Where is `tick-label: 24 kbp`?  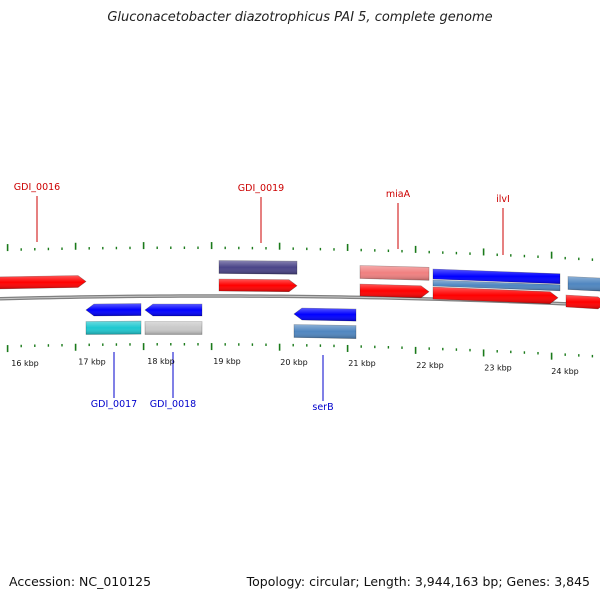 tick-label: 24 kbp is located at coordinates (565, 371).